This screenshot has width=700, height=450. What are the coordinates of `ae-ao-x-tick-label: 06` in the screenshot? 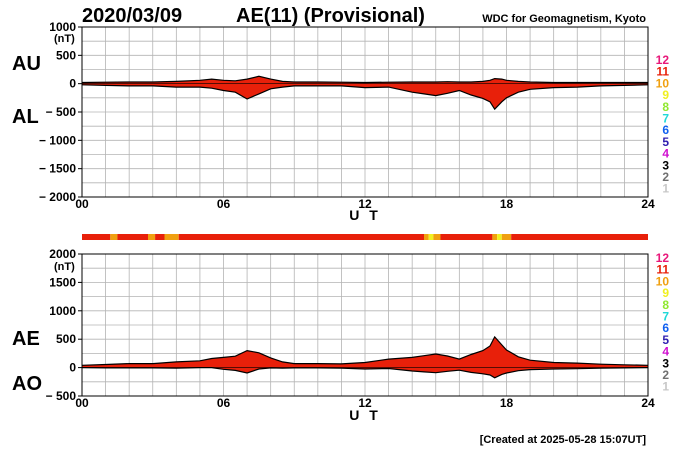 It's located at (224, 403).